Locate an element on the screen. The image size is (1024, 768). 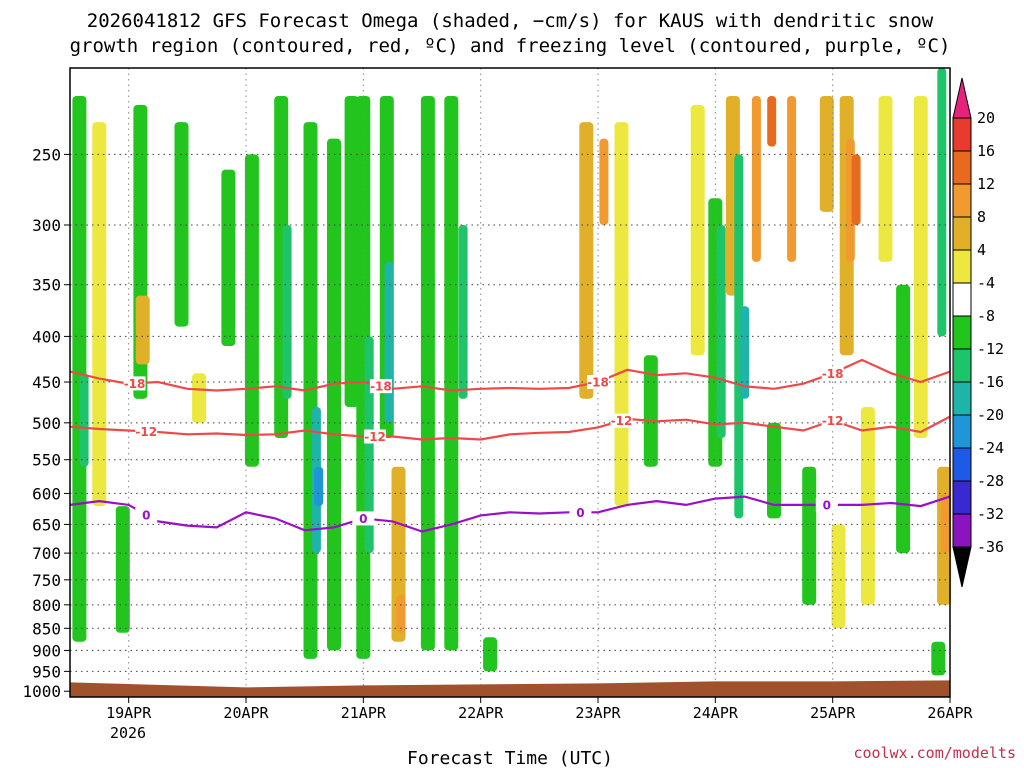
colorbar-label-2: 12 is located at coordinates (986, 184).